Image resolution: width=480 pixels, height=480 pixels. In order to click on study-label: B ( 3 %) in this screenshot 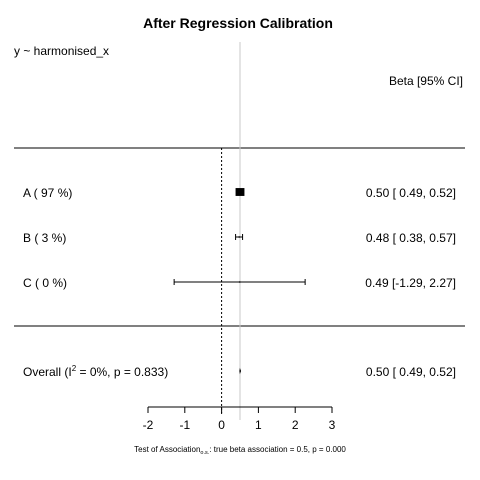, I will do `click(44, 238)`.